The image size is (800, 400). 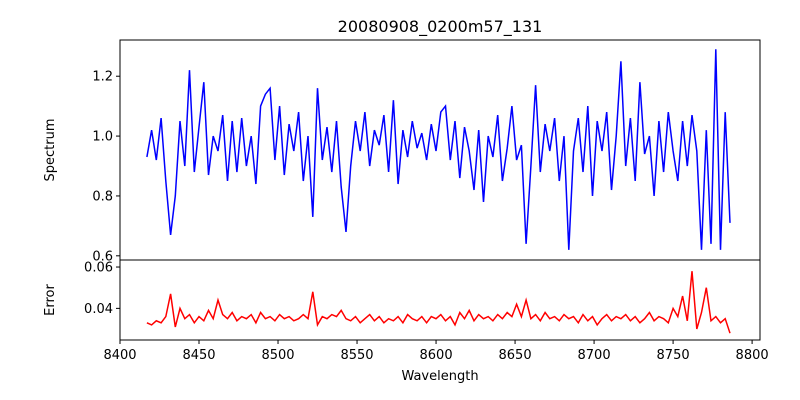 What do you see at coordinates (436, 355) in the screenshot?
I see `x-tick-label: 8600` at bounding box center [436, 355].